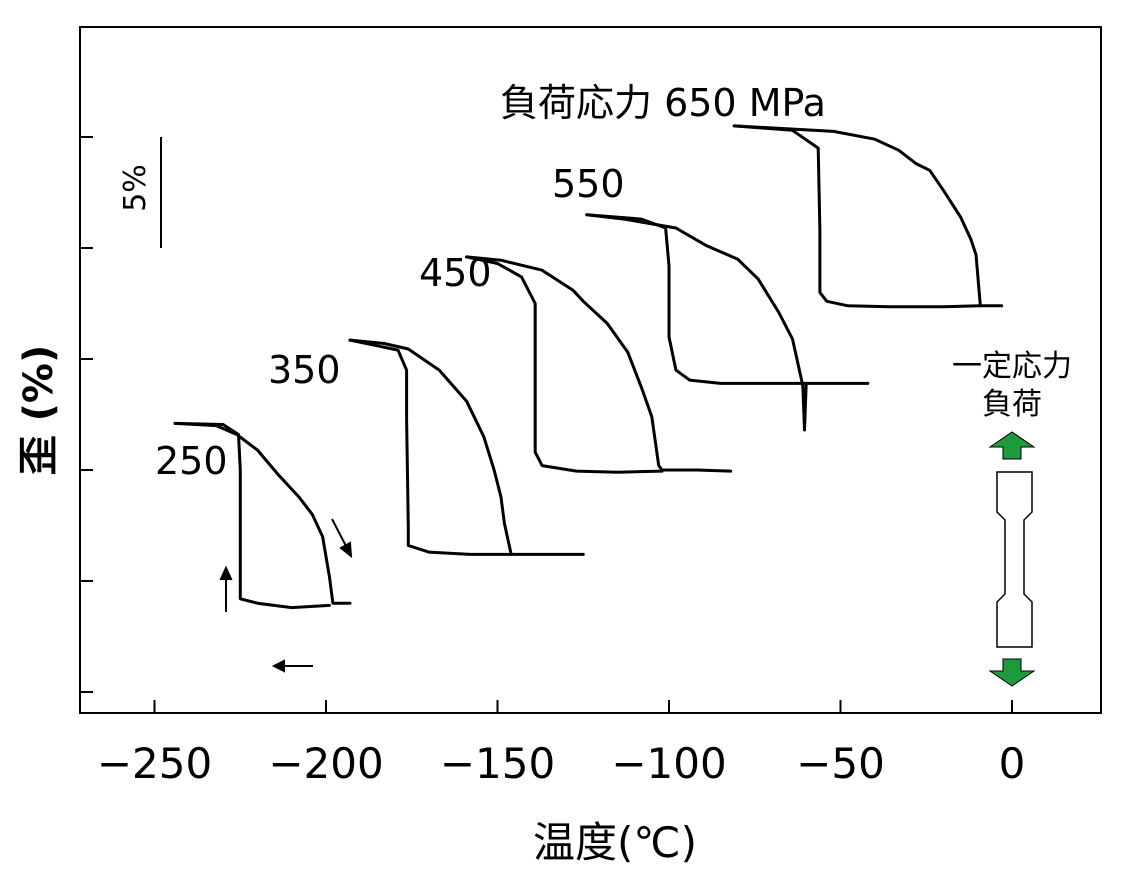 The height and width of the screenshot is (869, 1129). What do you see at coordinates (86, 414) in the screenshot?
I see `y-ticks` at bounding box center [86, 414].